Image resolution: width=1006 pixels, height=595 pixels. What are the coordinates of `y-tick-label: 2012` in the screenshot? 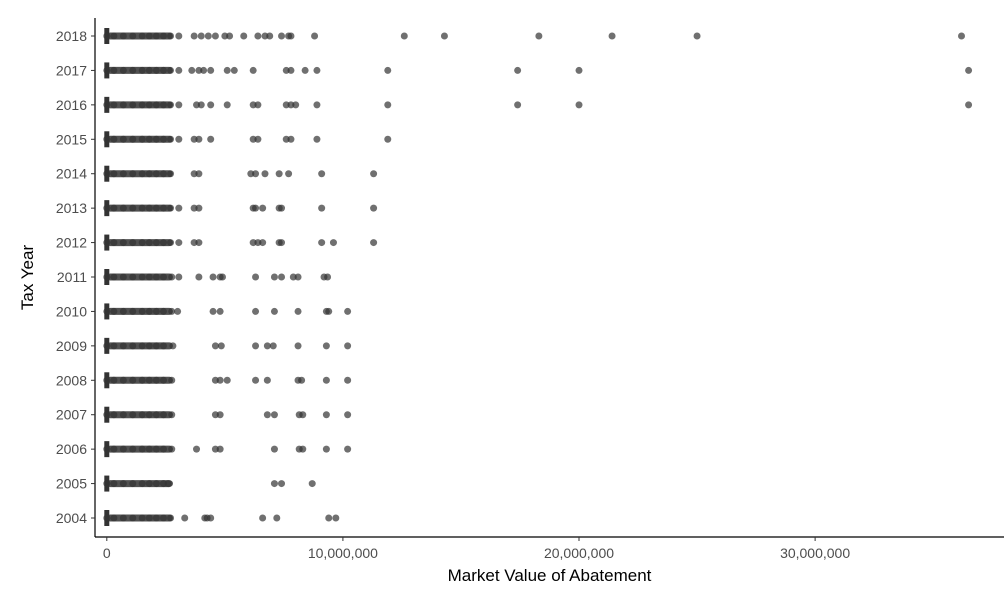 It's located at (71, 243).